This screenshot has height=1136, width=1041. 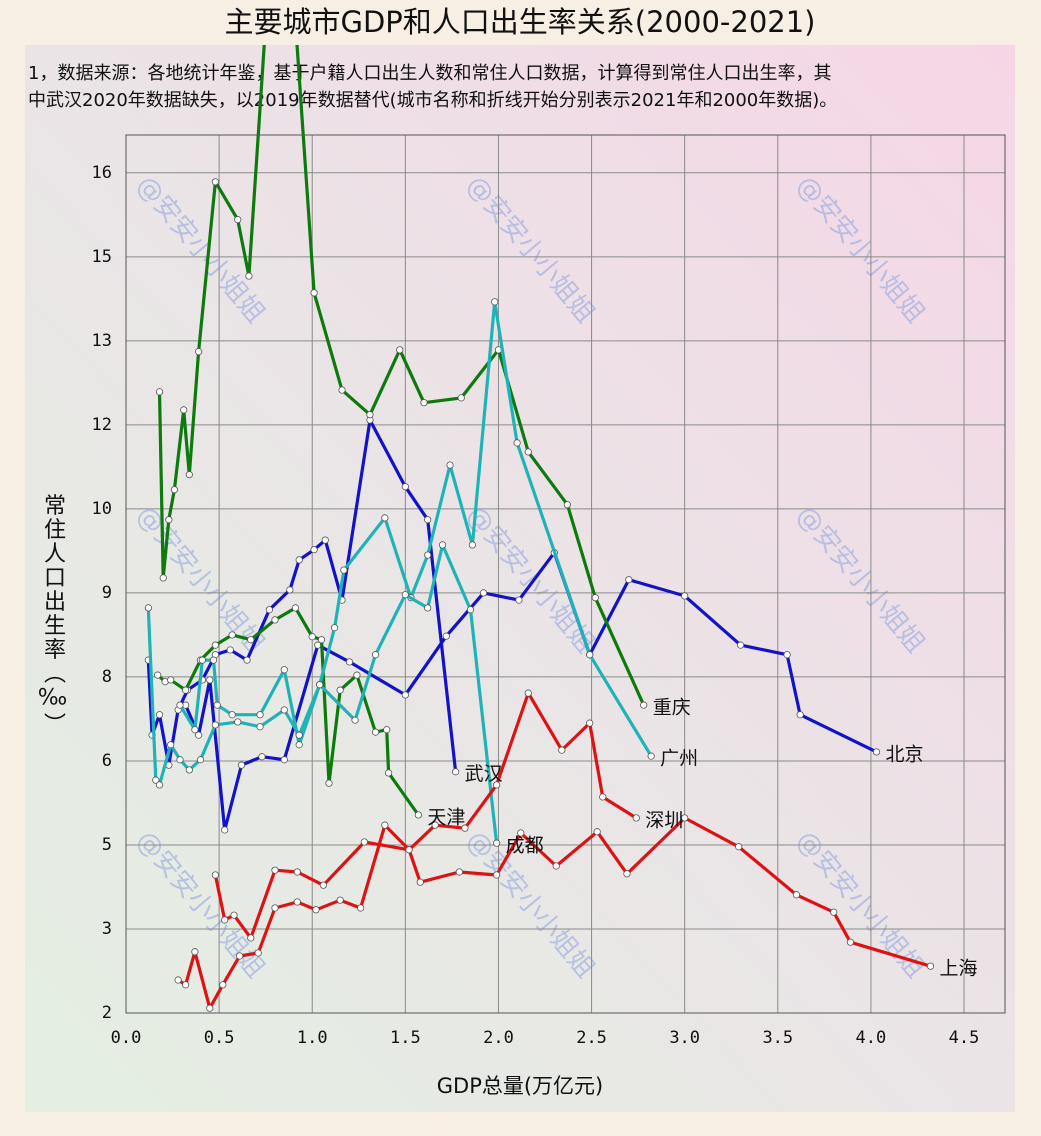 What do you see at coordinates (520, 22) in the screenshot?
I see `chart-title: 主要城市GDP和人口出生率关系(2000-2021)` at bounding box center [520, 22].